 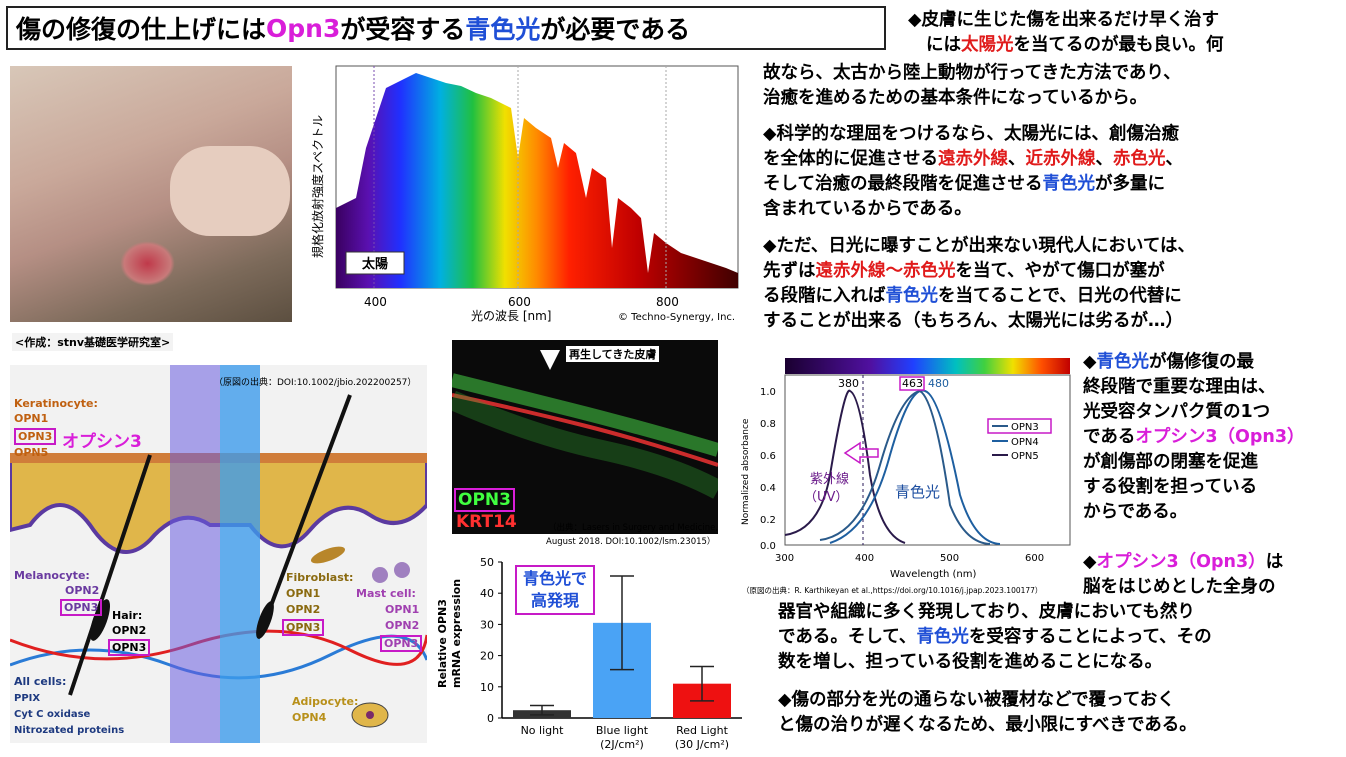 I want to click on spectrum-ylabel: 規格化放射強度スペクトル, so click(x=317, y=186).